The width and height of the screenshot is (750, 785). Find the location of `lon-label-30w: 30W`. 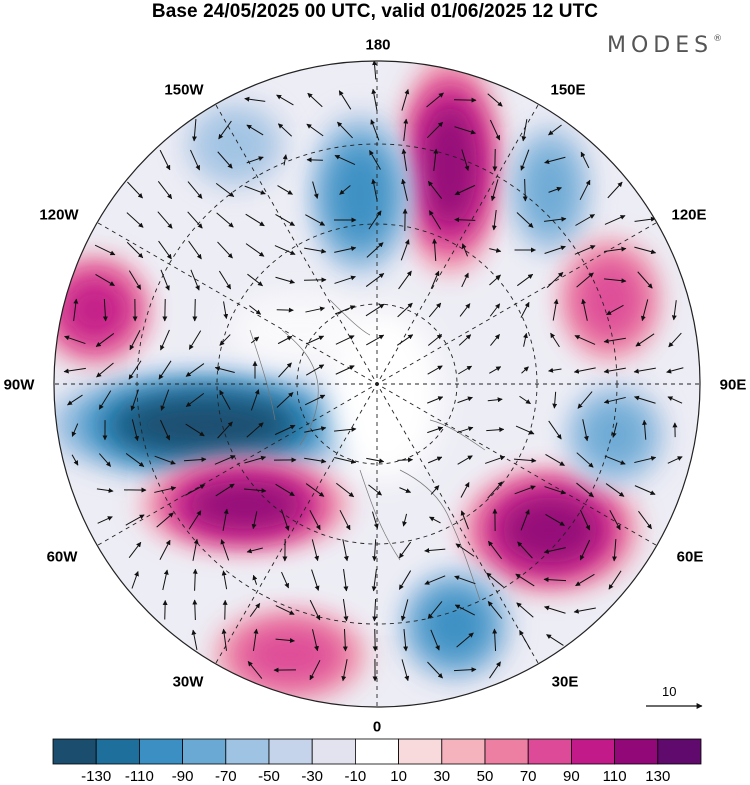

lon-label-30w: 30W is located at coordinates (188, 682).